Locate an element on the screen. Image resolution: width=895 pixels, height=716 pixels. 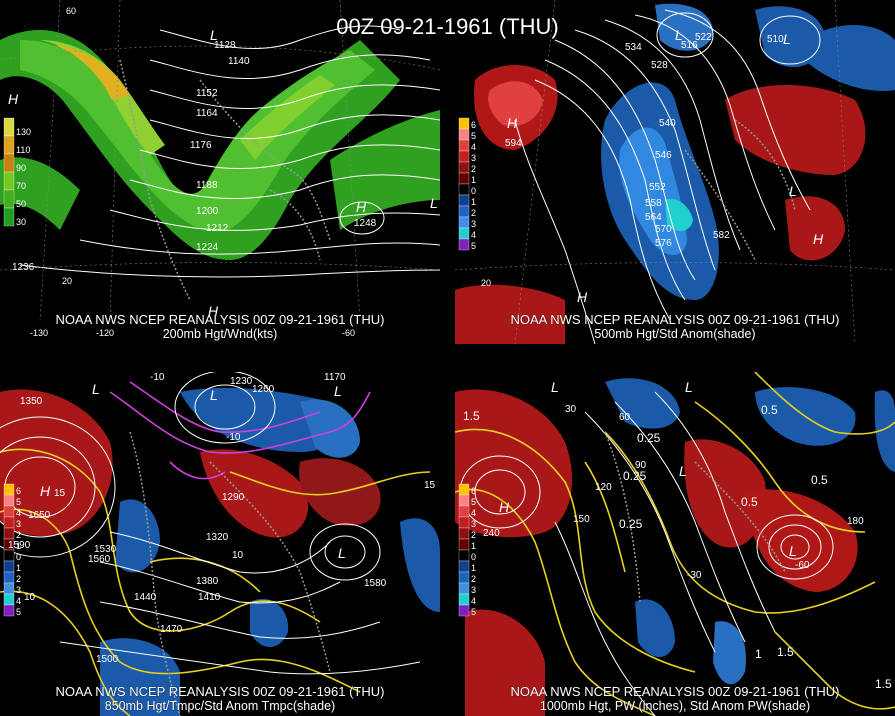
main-title: 00Z 09-21-1961 (THU) is located at coordinates (447, 26).